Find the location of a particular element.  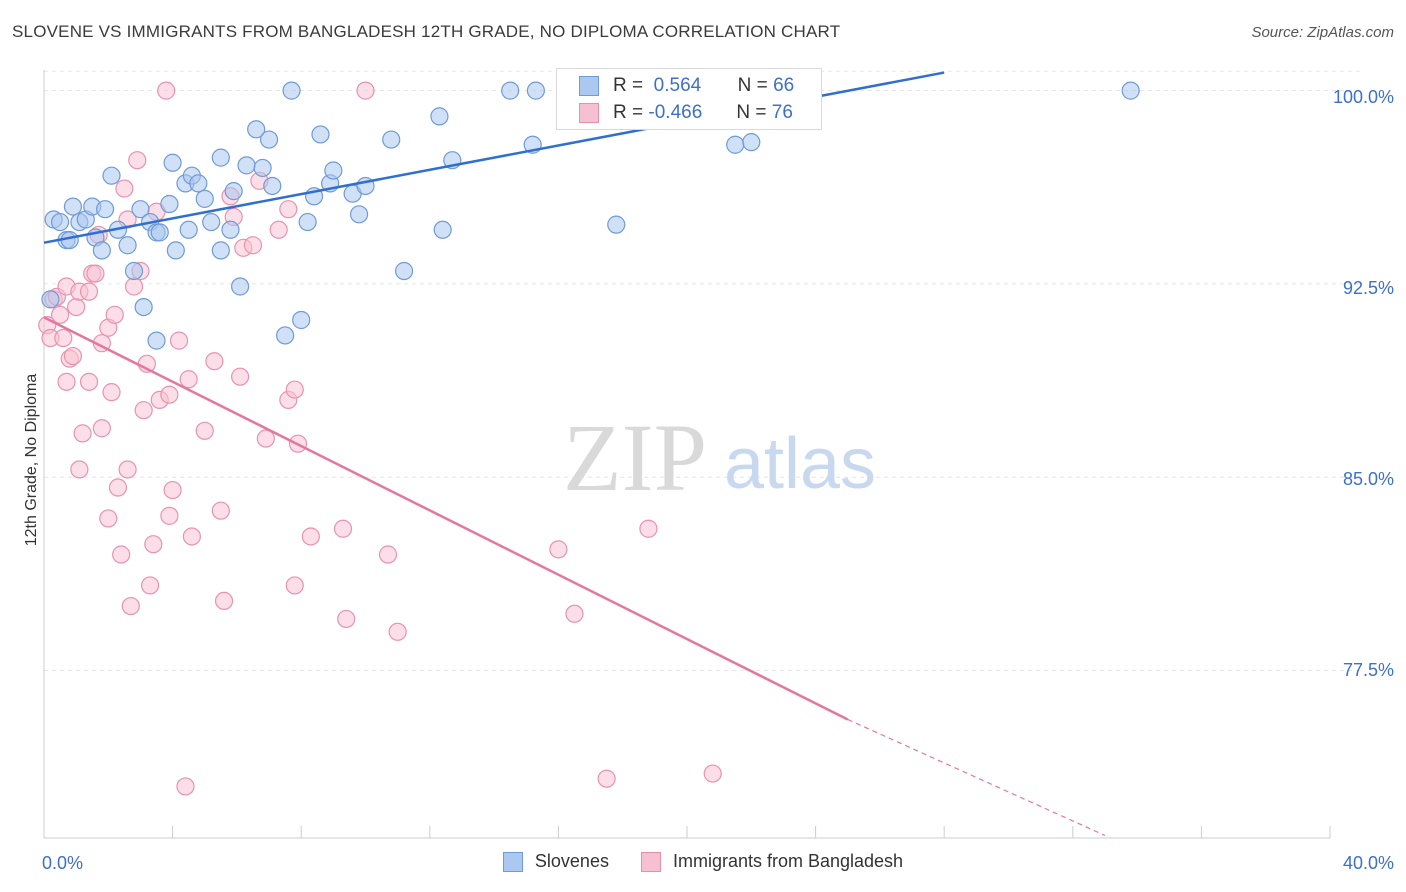

legend-swatch-pink is located at coordinates (650, 861).